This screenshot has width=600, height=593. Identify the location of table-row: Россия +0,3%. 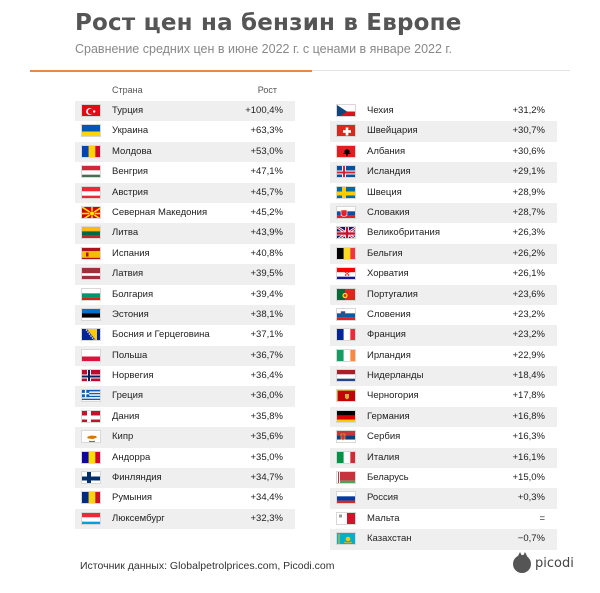
(443, 498).